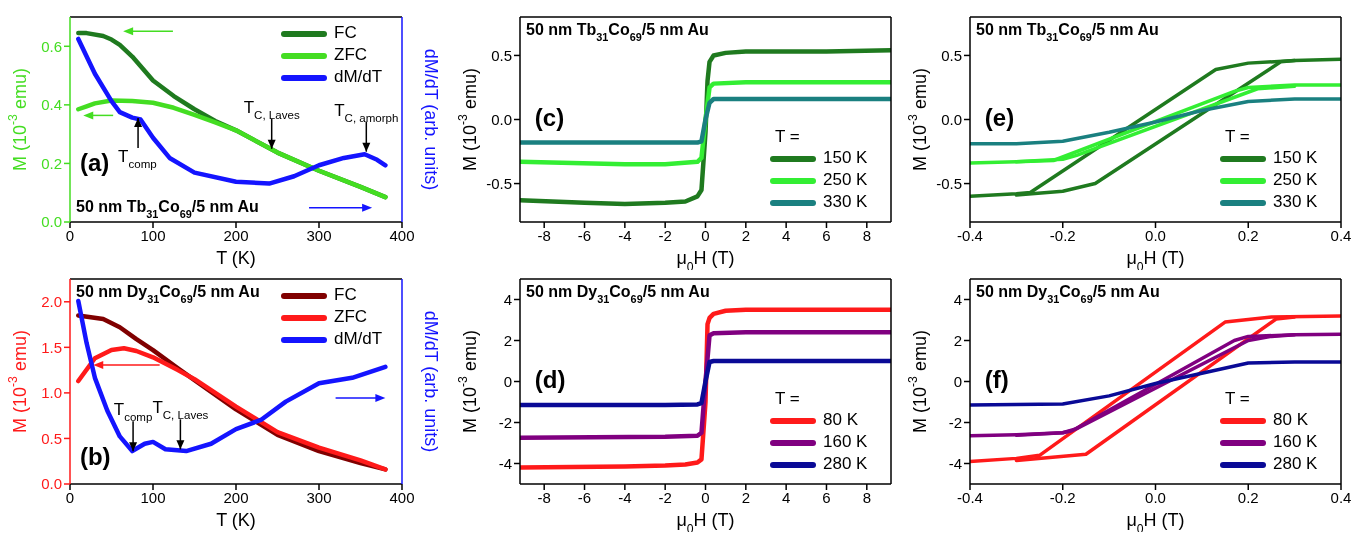 The height and width of the screenshot is (543, 1368). I want to click on annotation: (e), so click(999, 117).